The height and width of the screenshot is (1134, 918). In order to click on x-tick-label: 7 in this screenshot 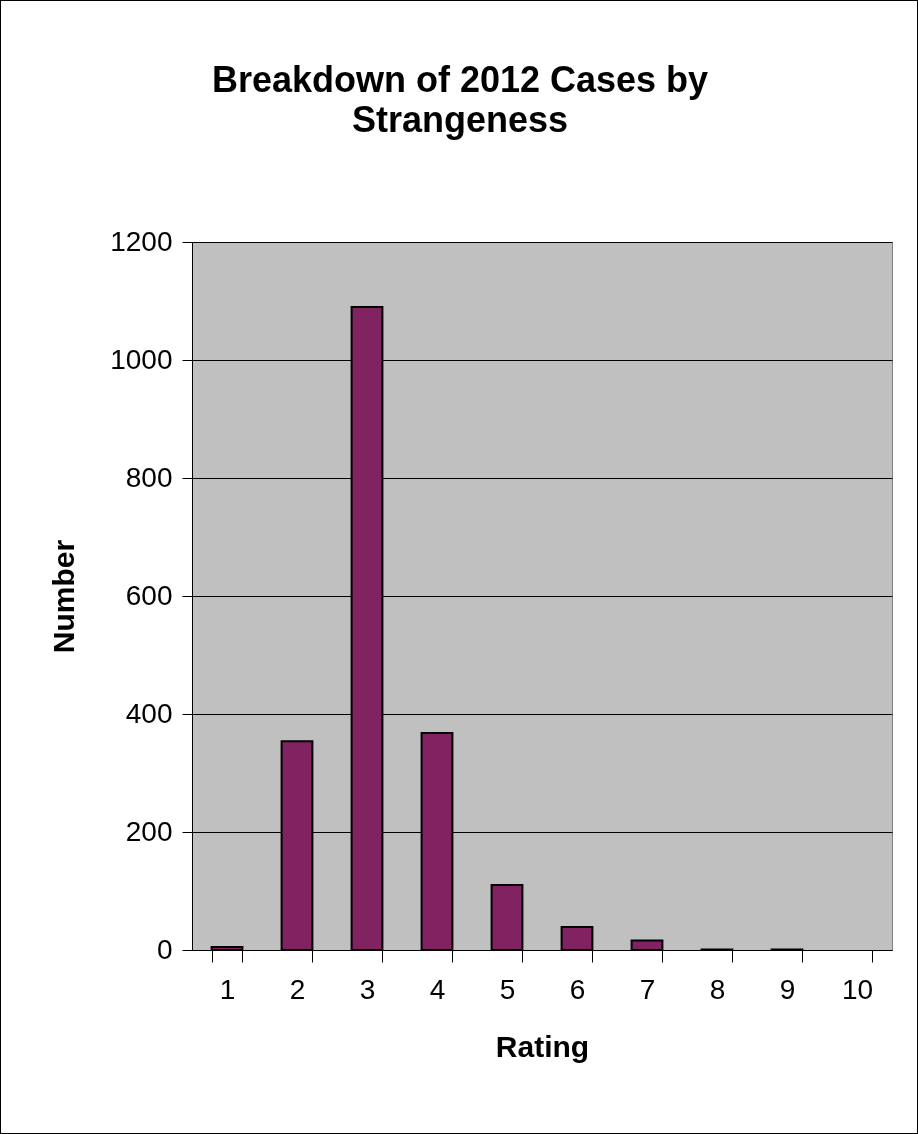, I will do `click(647, 989)`.